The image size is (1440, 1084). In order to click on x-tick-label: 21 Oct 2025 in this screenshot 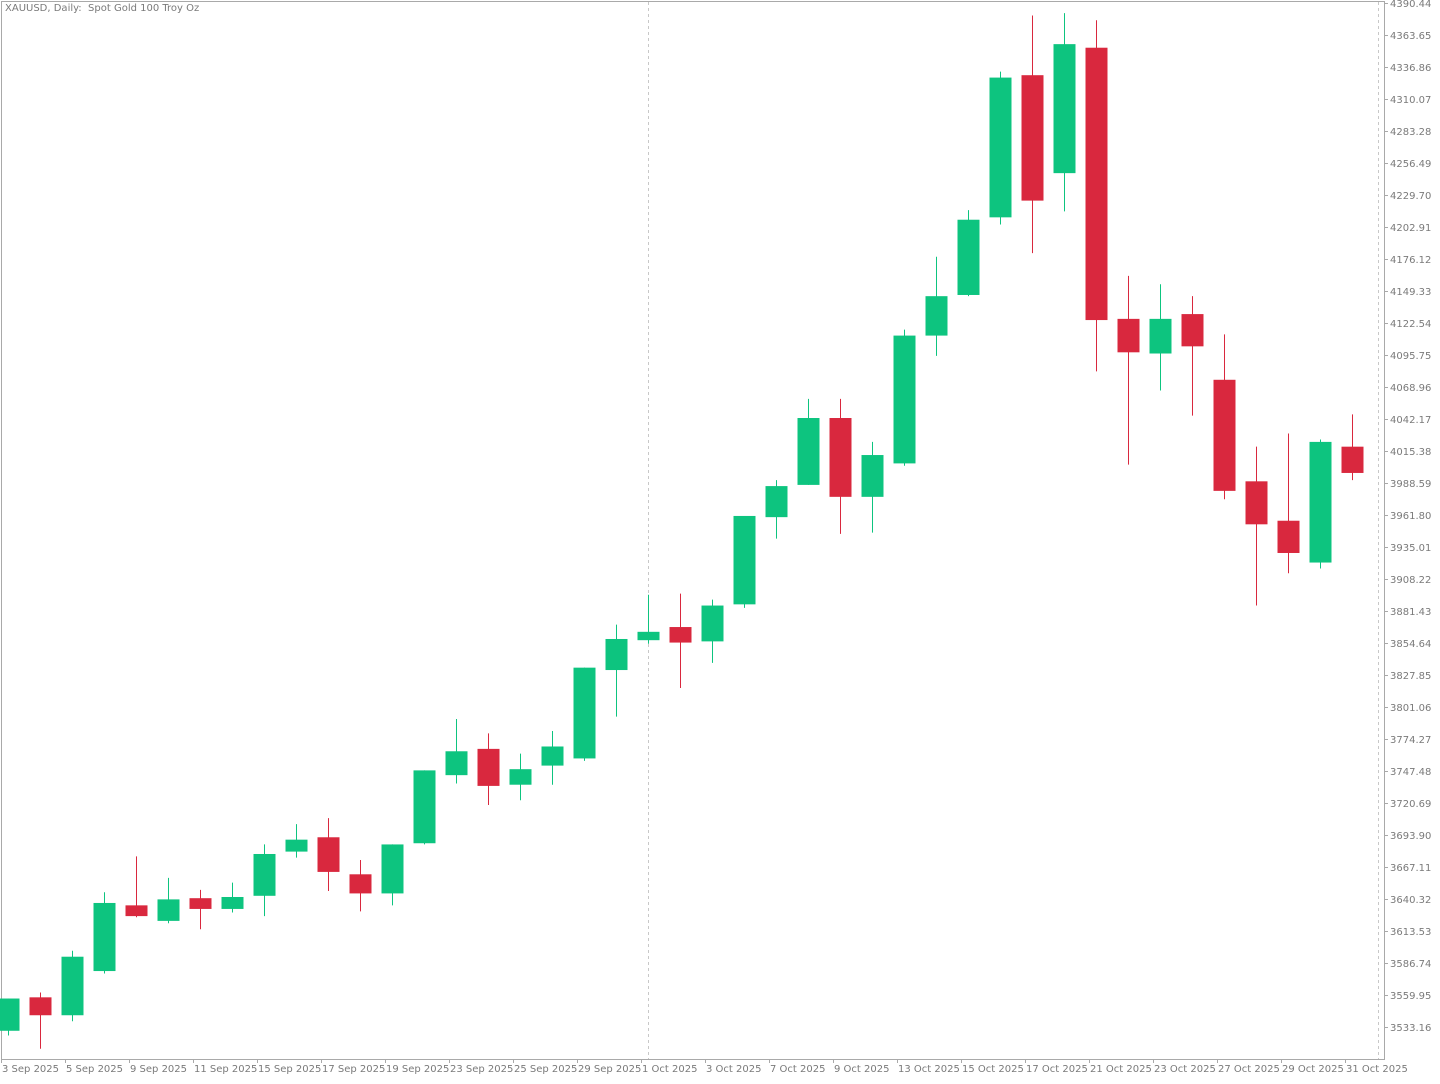, I will do `click(1121, 1069)`.